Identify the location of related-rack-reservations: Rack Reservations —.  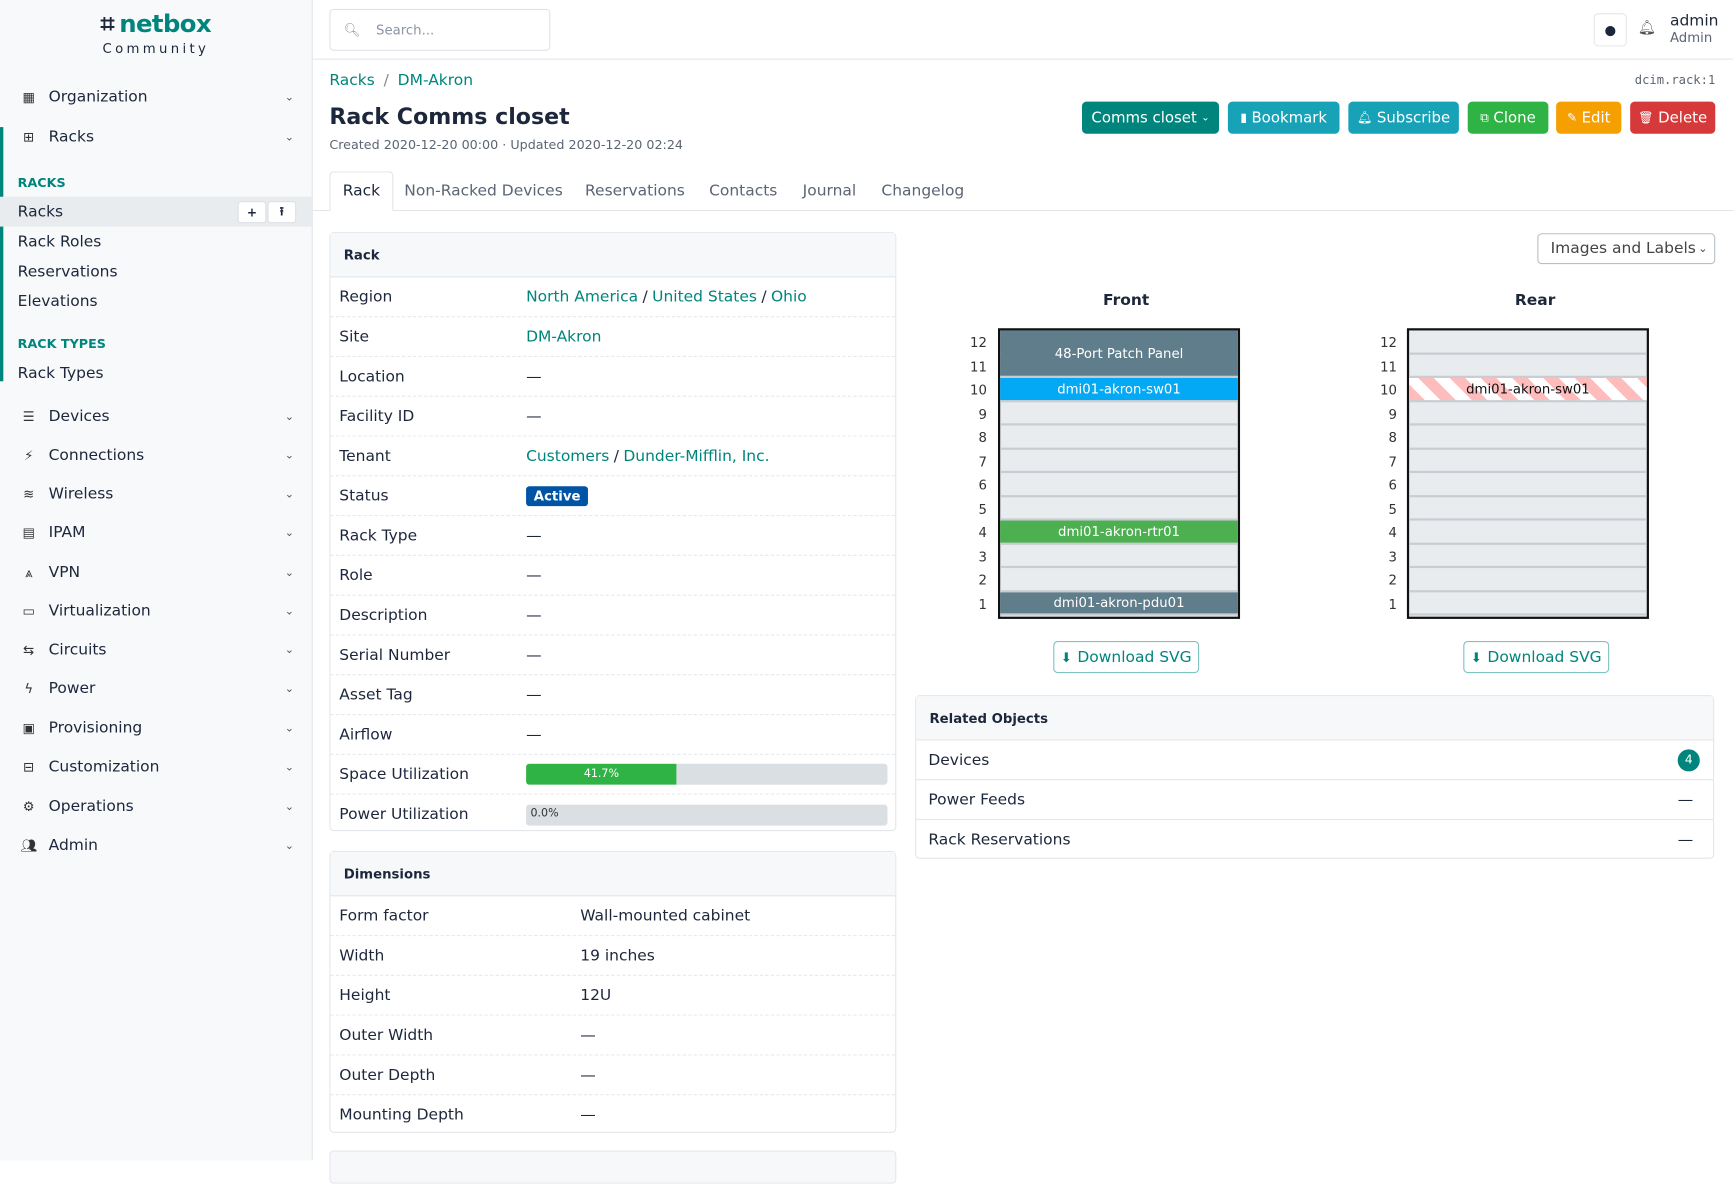
(1311, 840).